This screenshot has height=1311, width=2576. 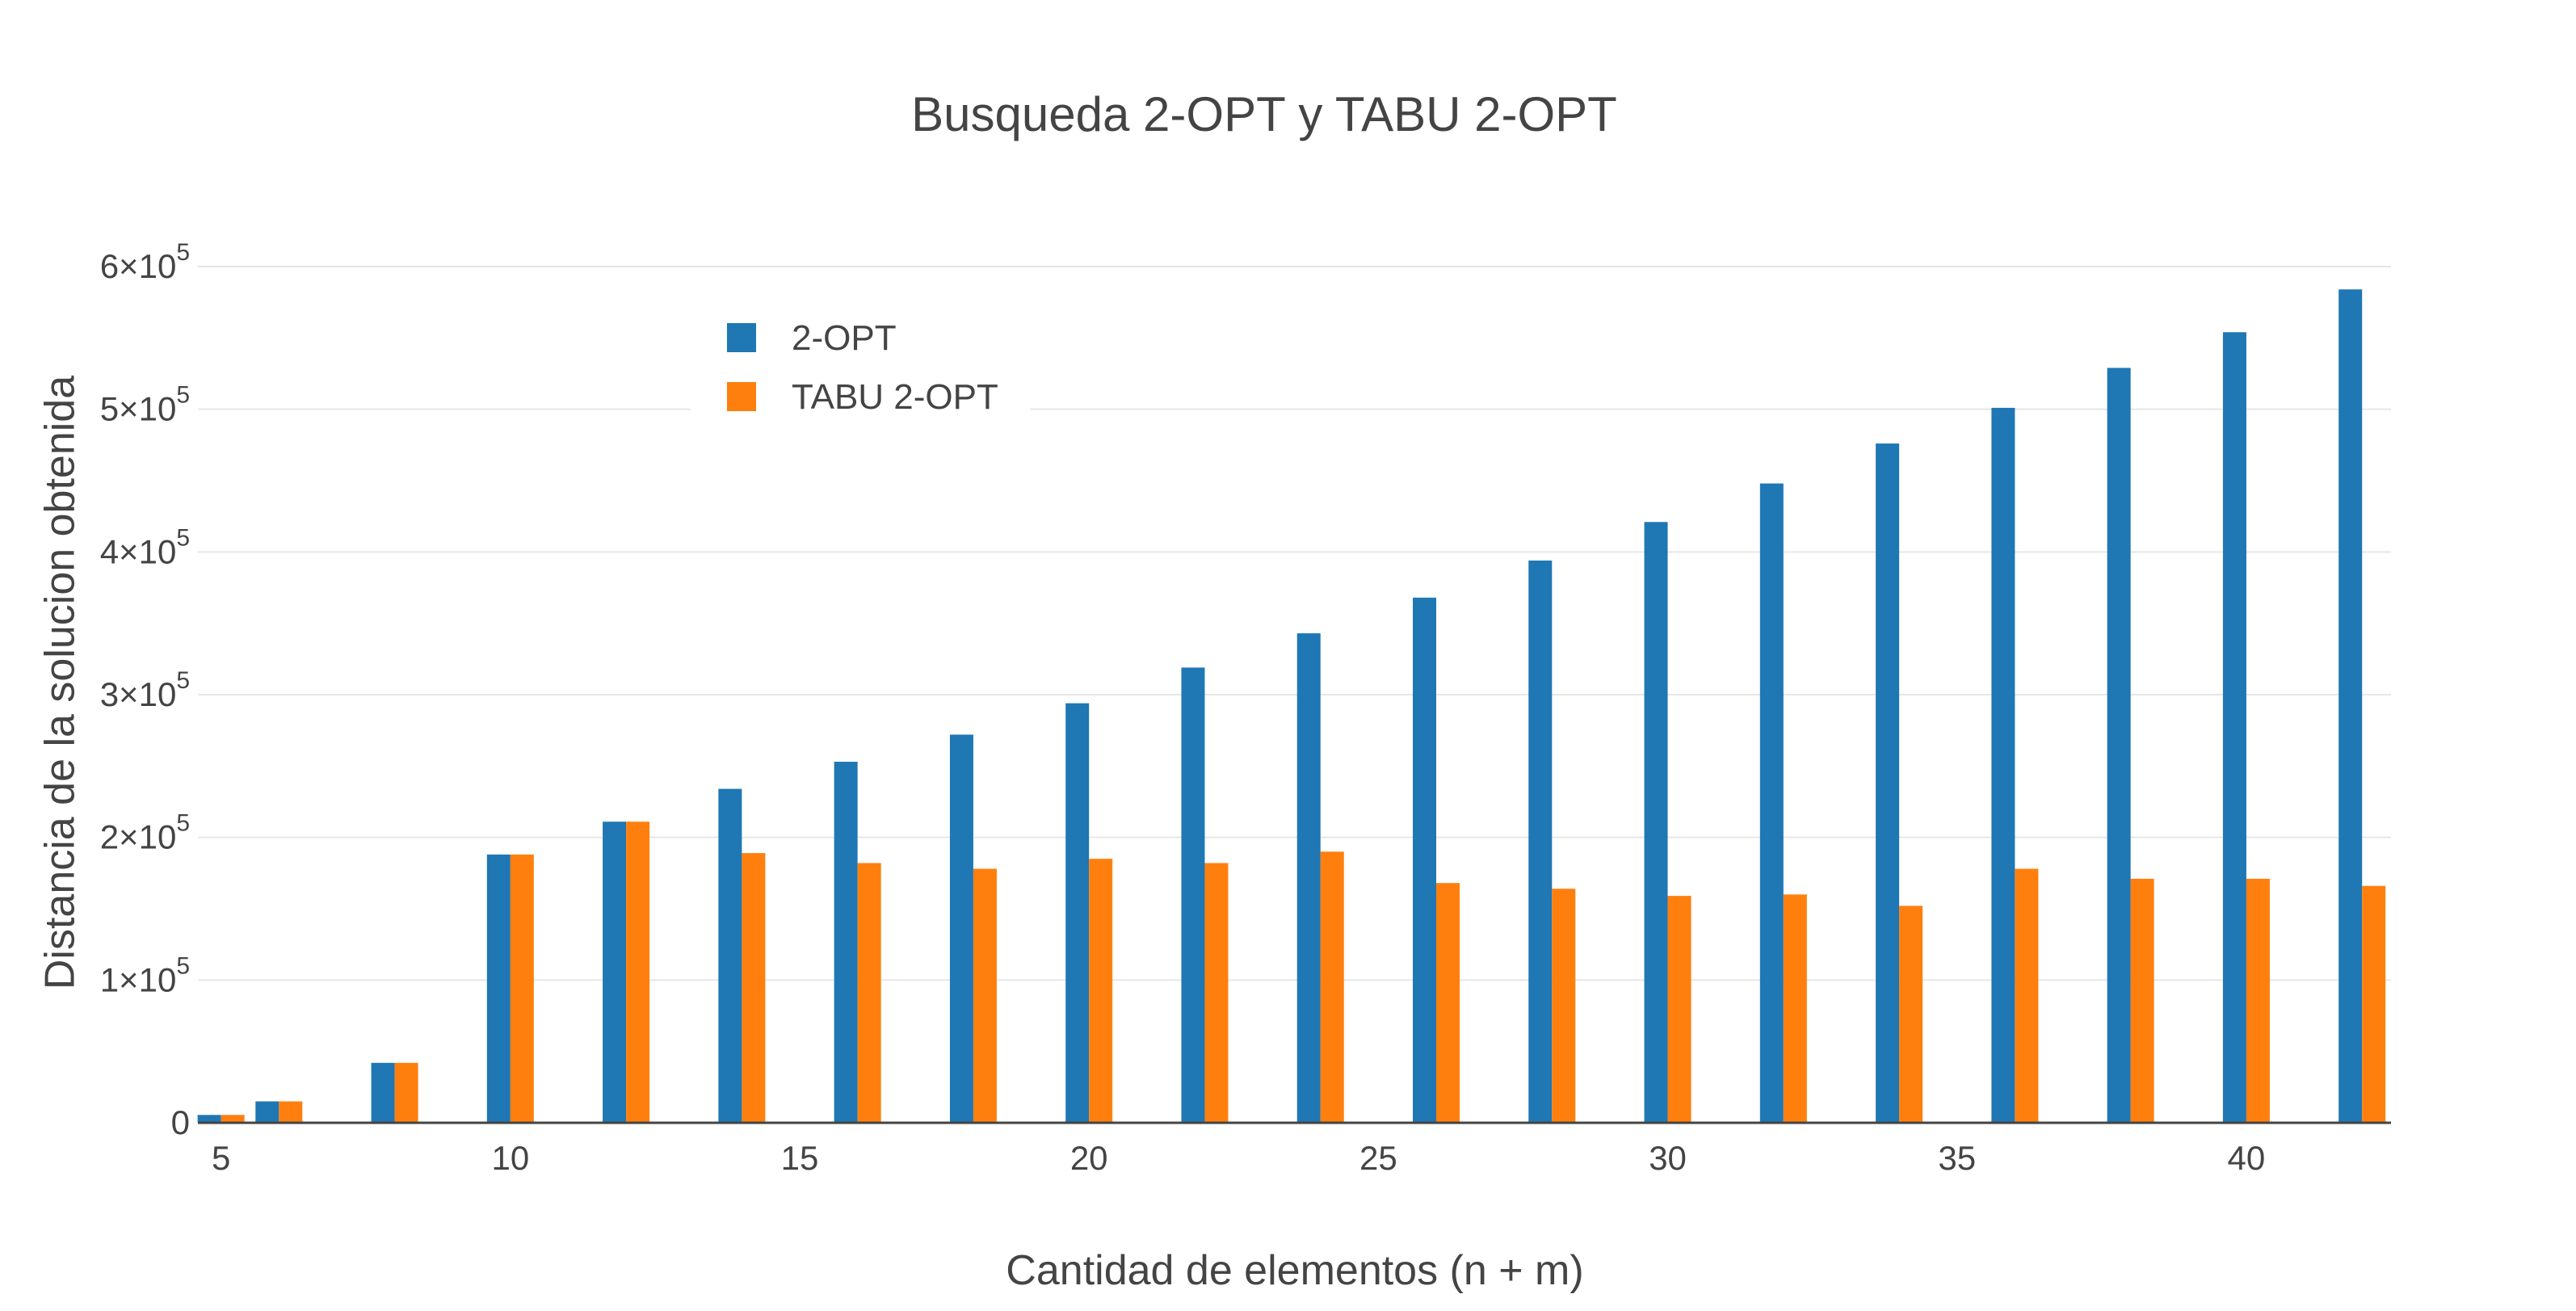 I want to click on x-tick-label-40: 40, so click(x=2247, y=1158).